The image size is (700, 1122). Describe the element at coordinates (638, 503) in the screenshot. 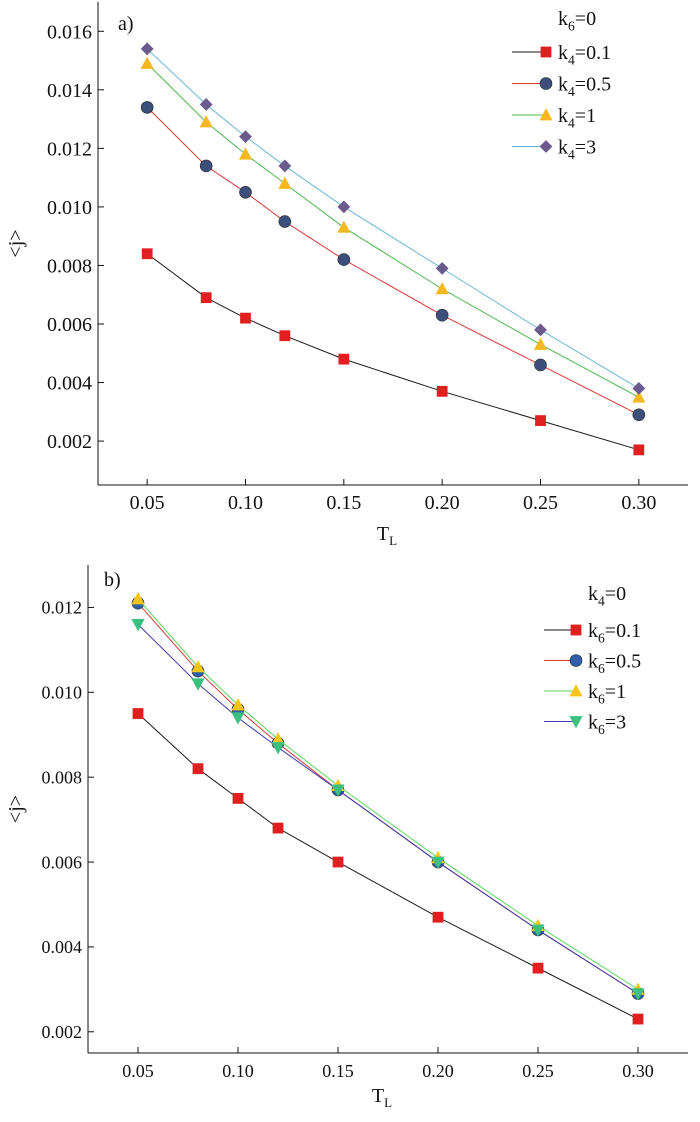

I see `x-tick-label: 0.30` at that location.